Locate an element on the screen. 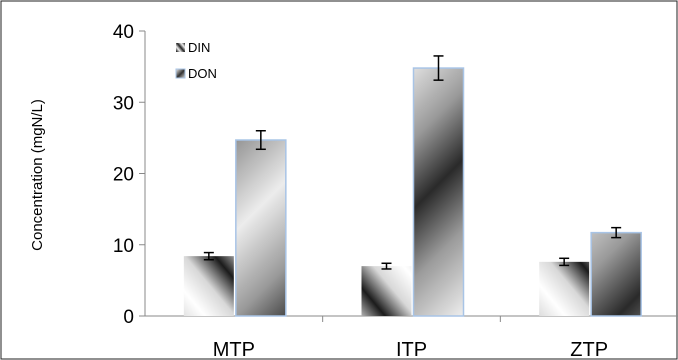 The height and width of the screenshot is (360, 678). category-labels: MTP ITP ZTP is located at coordinates (410, 349).